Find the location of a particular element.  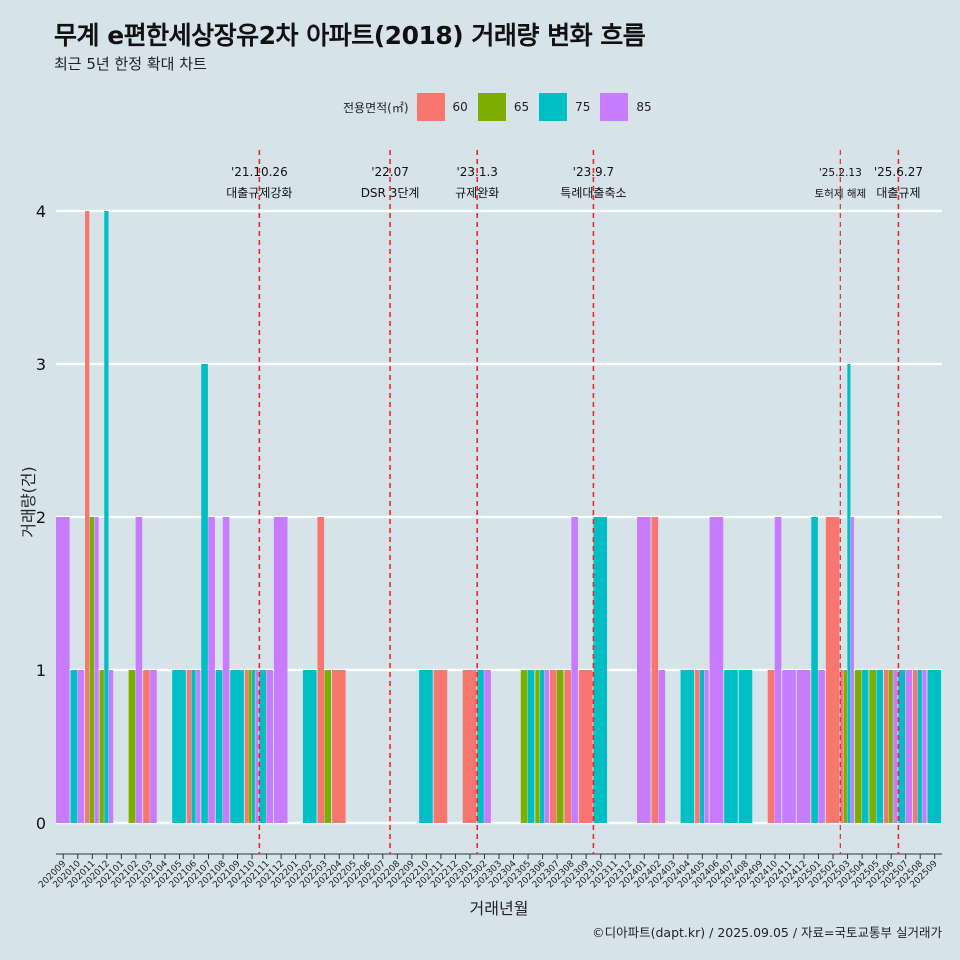

event-date: '21.10.26 is located at coordinates (259, 172).